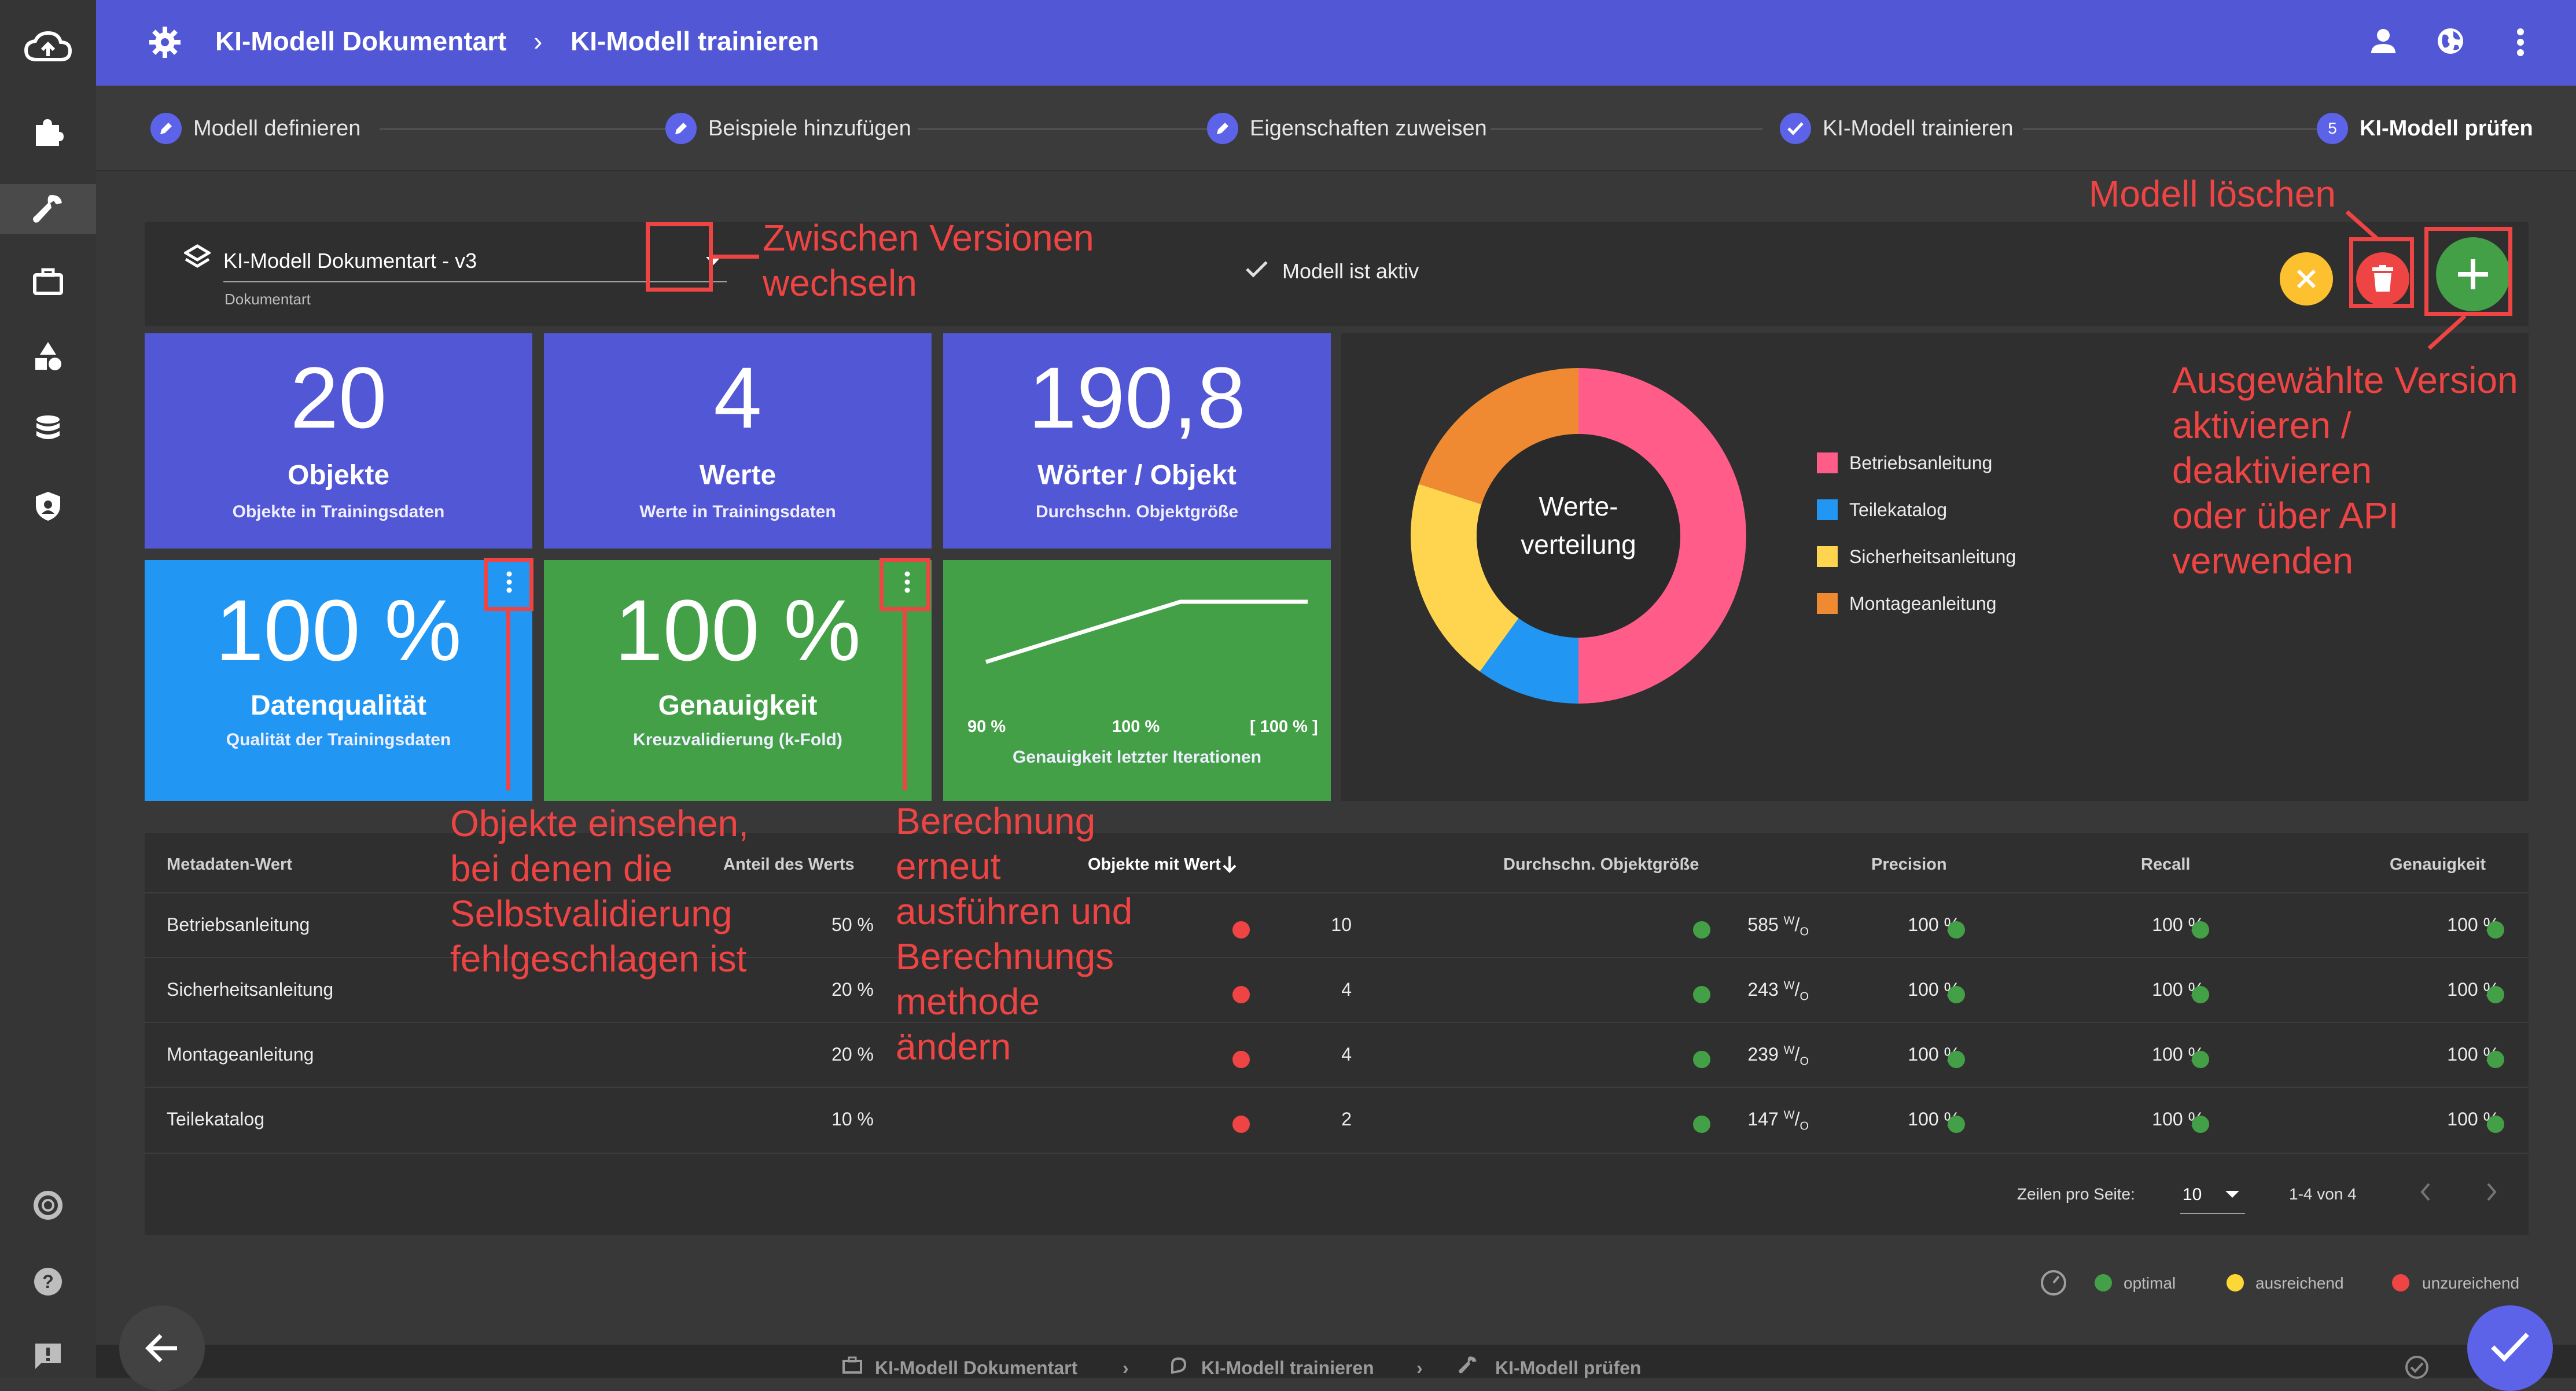 The height and width of the screenshot is (1391, 2576). I want to click on chevron-right-icon, so click(2492, 1192).